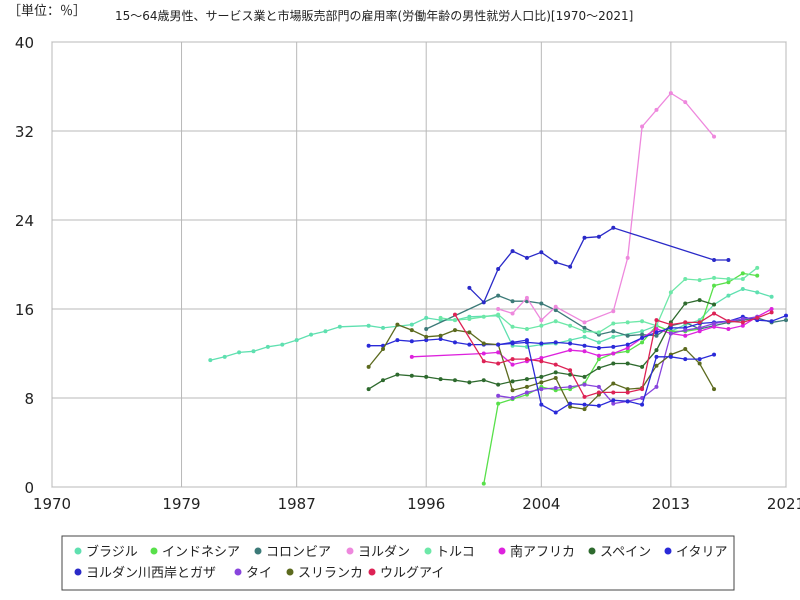 This screenshot has width=800, height=600. I want to click on y-tick-label: 40, so click(24, 43).